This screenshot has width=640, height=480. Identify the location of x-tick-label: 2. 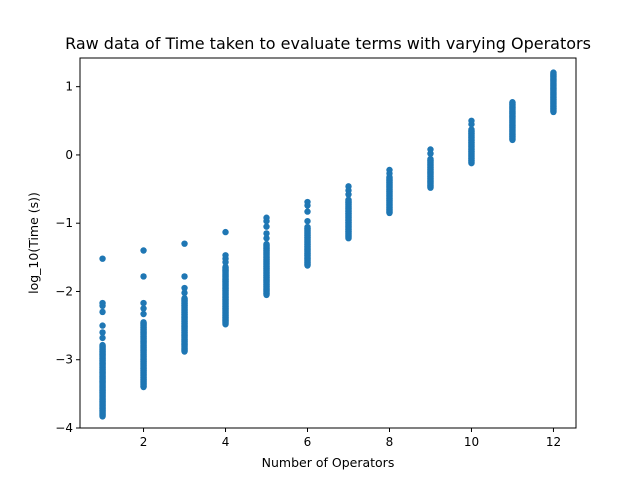
(144, 442).